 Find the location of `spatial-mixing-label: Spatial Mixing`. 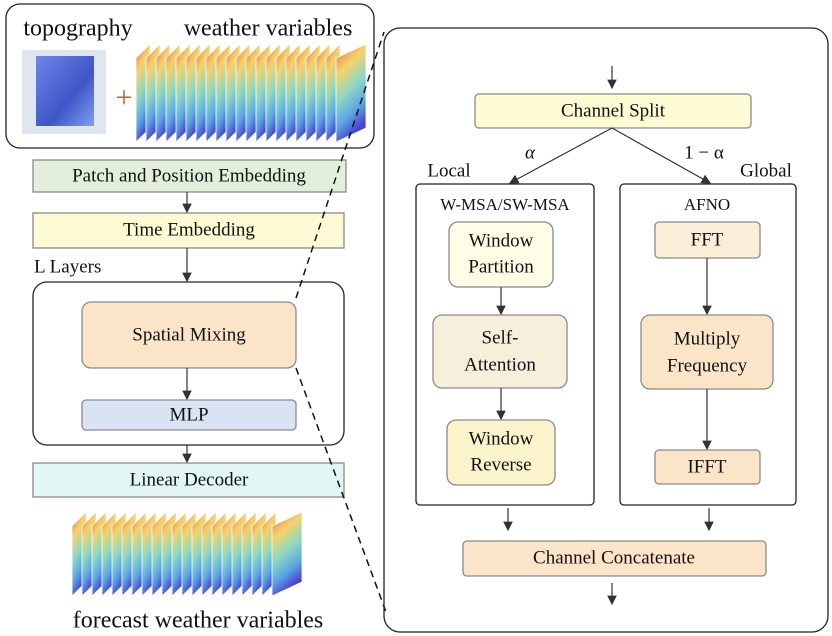

spatial-mixing-label: Spatial Mixing is located at coordinates (189, 334).